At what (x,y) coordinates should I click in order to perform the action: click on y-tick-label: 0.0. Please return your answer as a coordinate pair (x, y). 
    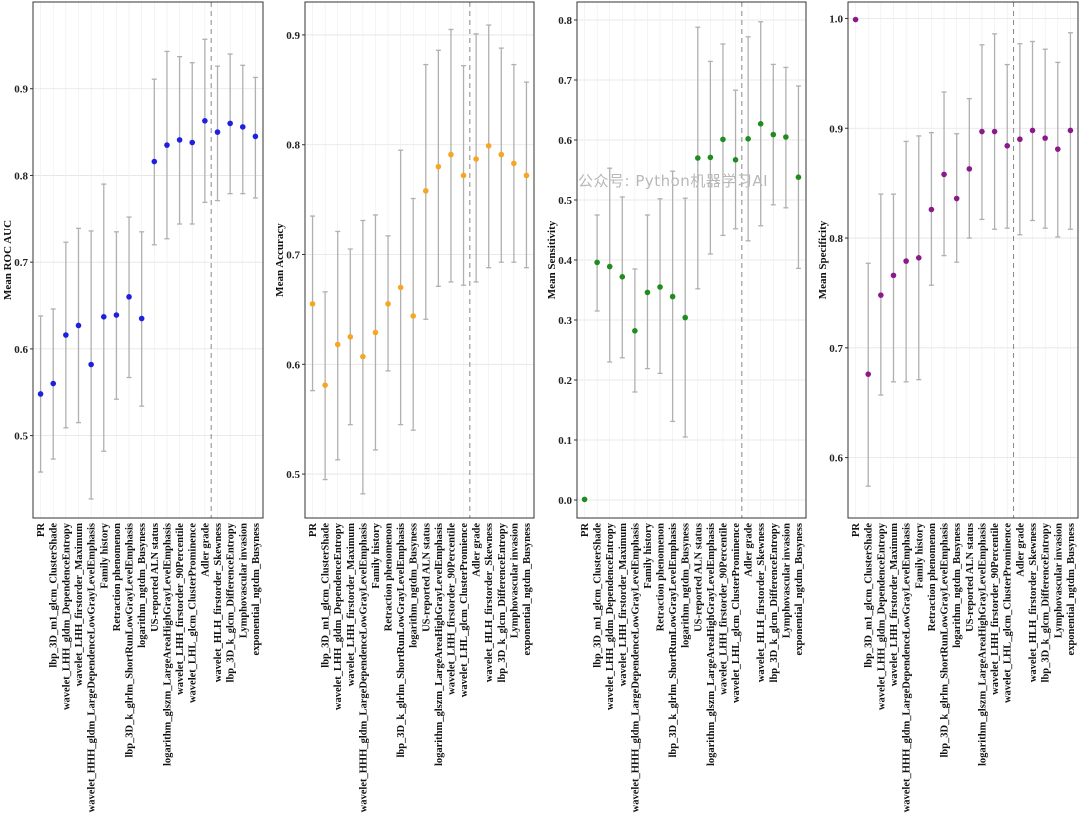
    Looking at the image, I should click on (565, 501).